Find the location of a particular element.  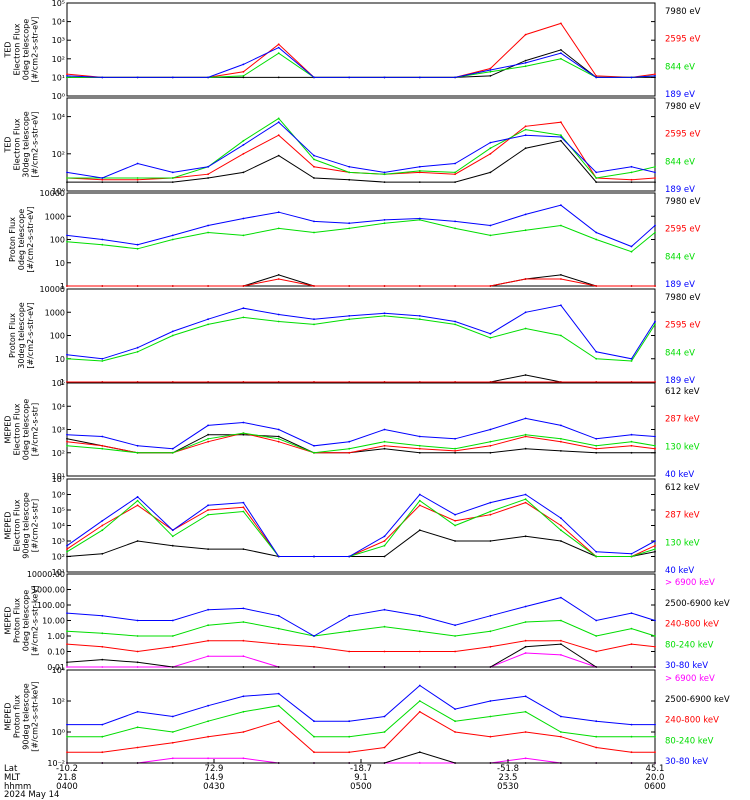

y-tick-label: 10000 is located at coordinates (52, 193).